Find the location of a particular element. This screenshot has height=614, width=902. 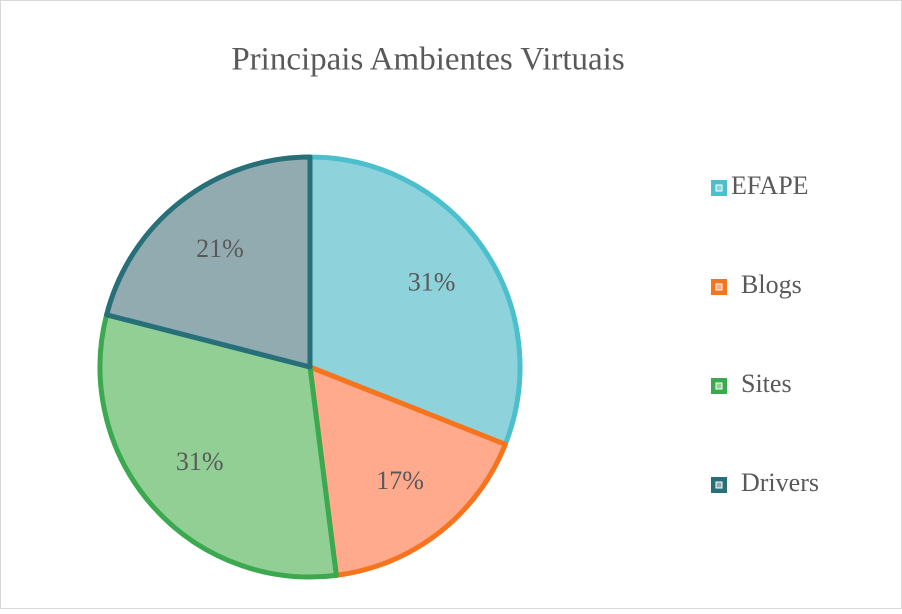

legend-label: Drivers is located at coordinates (780, 482).